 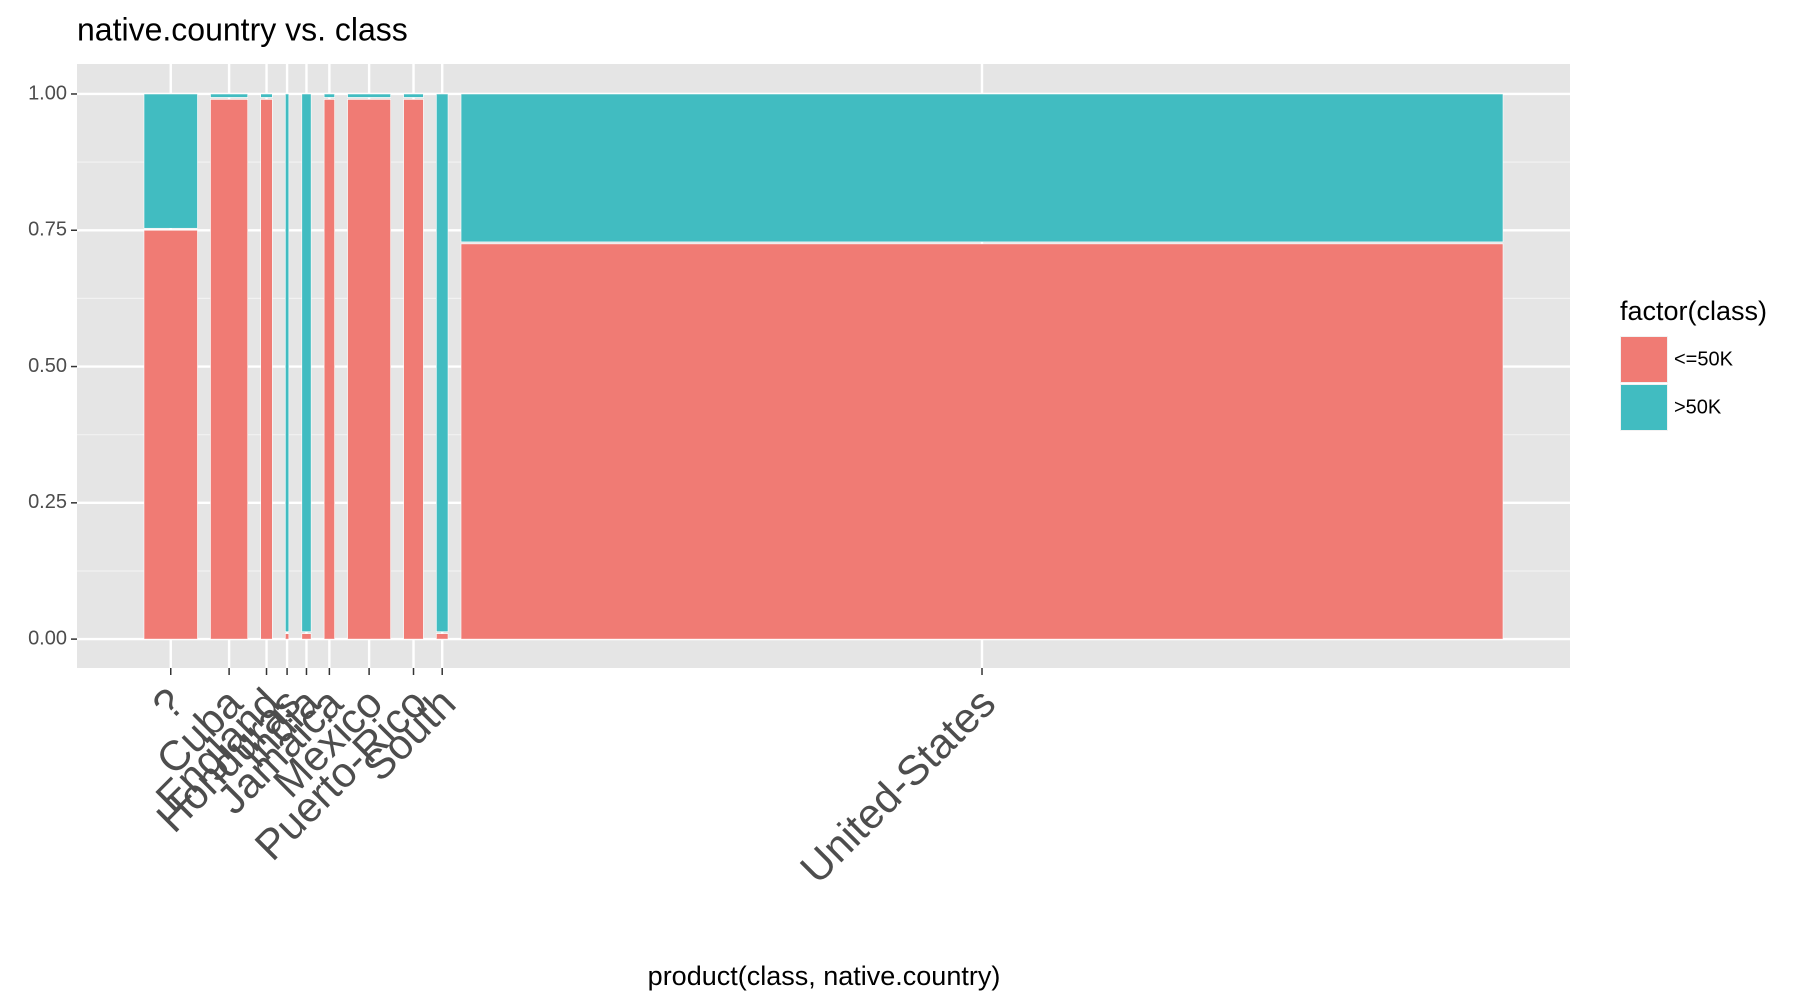 I want to click on y-tick-label: 1.00, so click(x=47, y=93).